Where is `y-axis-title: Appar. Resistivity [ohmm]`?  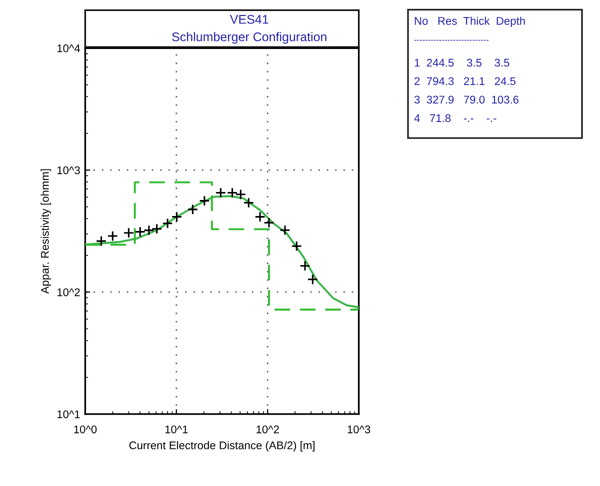
y-axis-title: Appar. Resistivity [ohmm] is located at coordinates (46, 231).